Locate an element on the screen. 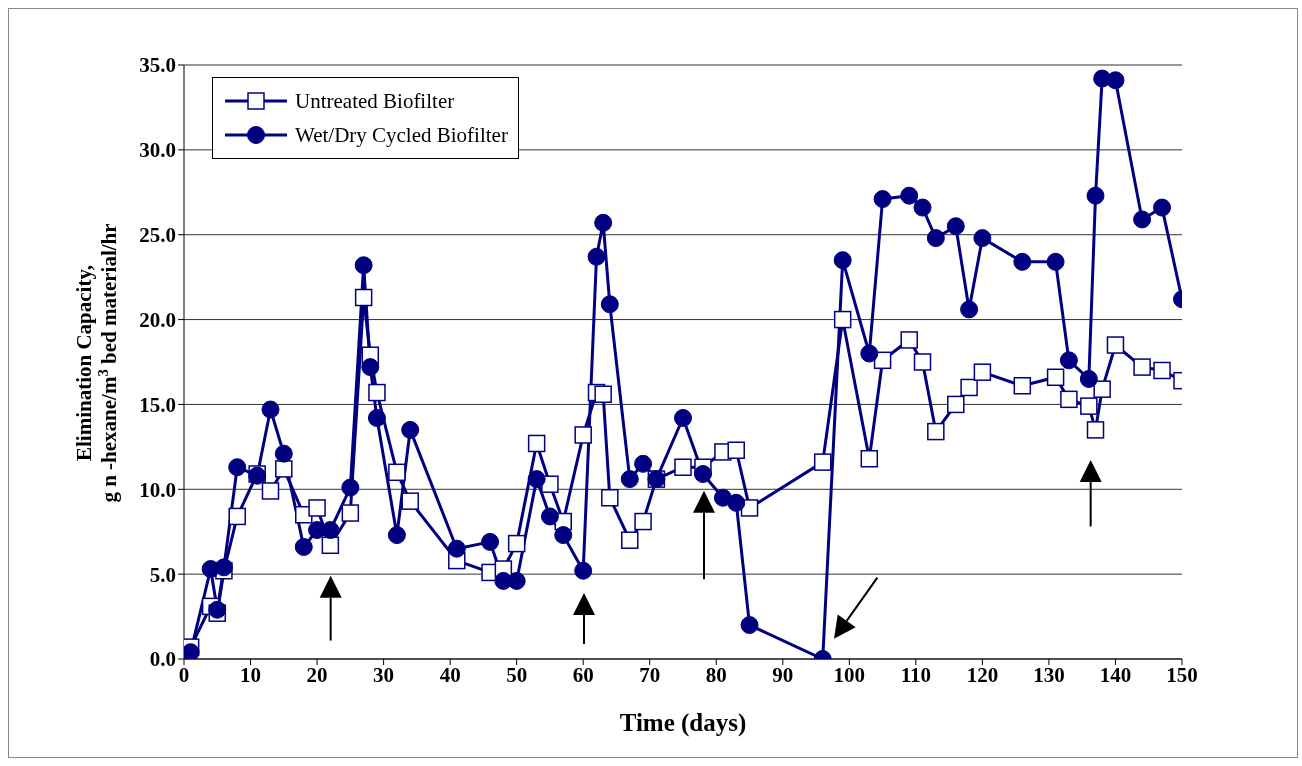 The image size is (1302, 766). x-tick-label: 30 is located at coordinates (384, 674).